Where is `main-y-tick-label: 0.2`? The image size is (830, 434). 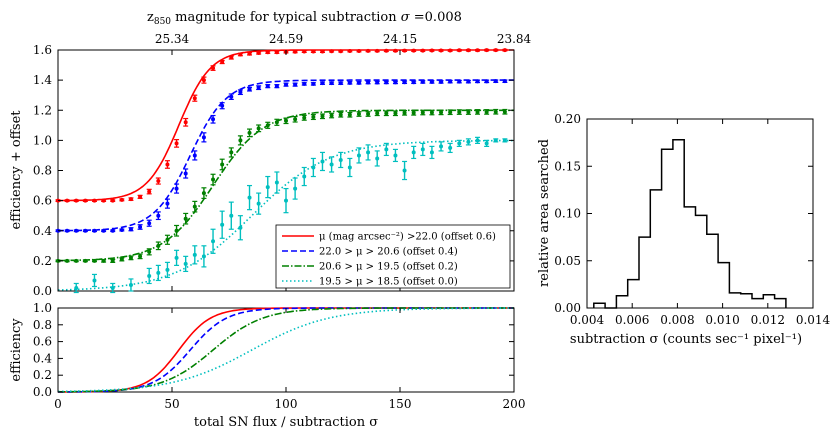
main-y-tick-label: 0.2 is located at coordinates (42, 261).